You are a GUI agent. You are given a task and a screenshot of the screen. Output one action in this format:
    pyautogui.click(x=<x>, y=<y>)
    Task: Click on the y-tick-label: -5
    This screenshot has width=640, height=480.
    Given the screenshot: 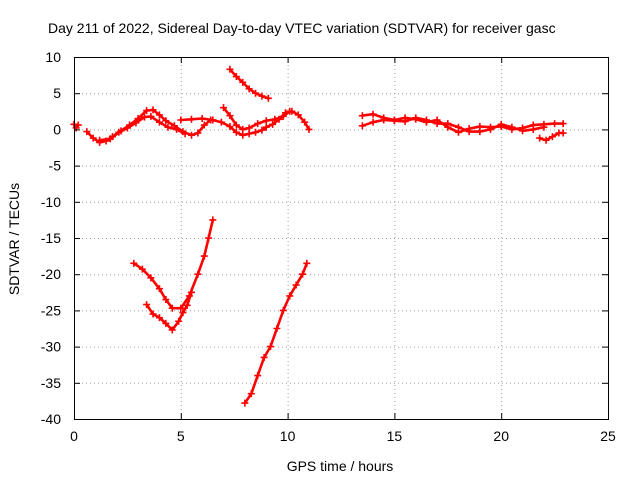 What is the action you would take?
    pyautogui.click(x=55, y=166)
    